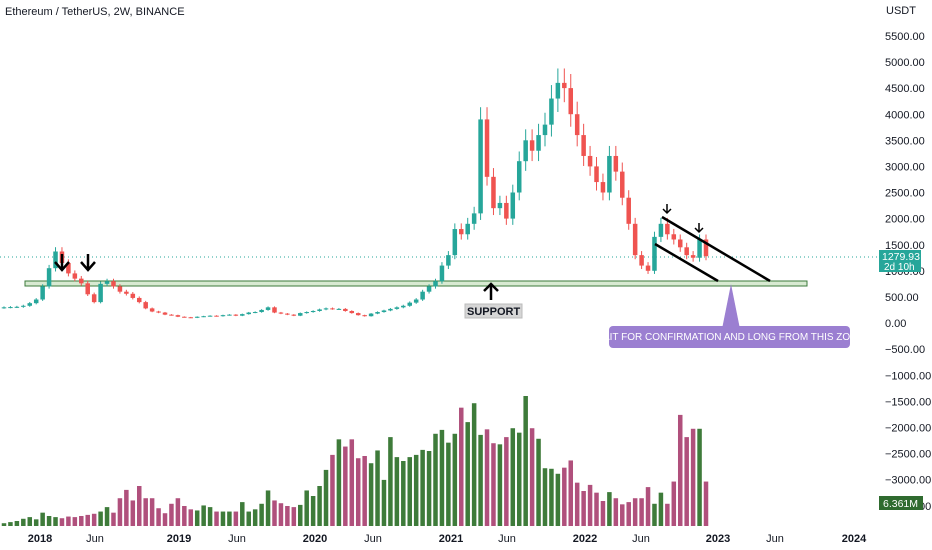  Describe the element at coordinates (904, 275) in the screenshot. I see `price-axis-pane` at that location.